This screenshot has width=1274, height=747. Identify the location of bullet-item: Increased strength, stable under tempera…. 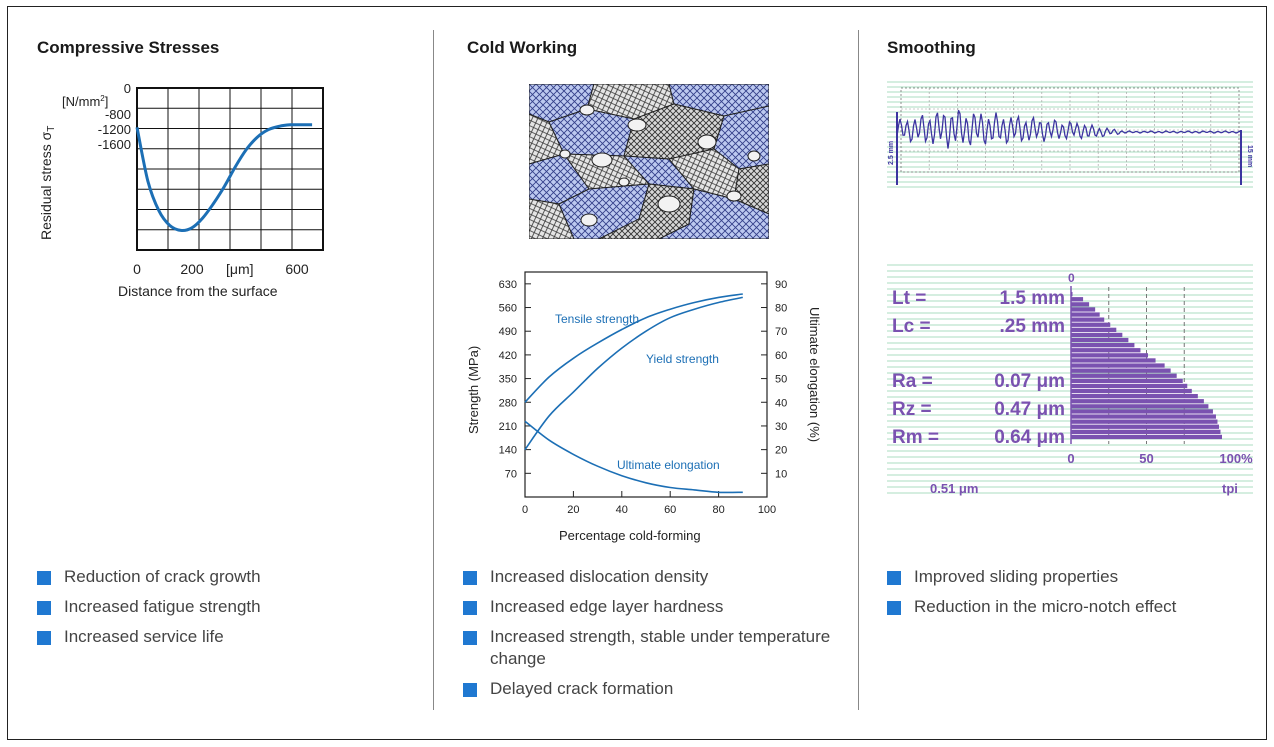
(648, 648).